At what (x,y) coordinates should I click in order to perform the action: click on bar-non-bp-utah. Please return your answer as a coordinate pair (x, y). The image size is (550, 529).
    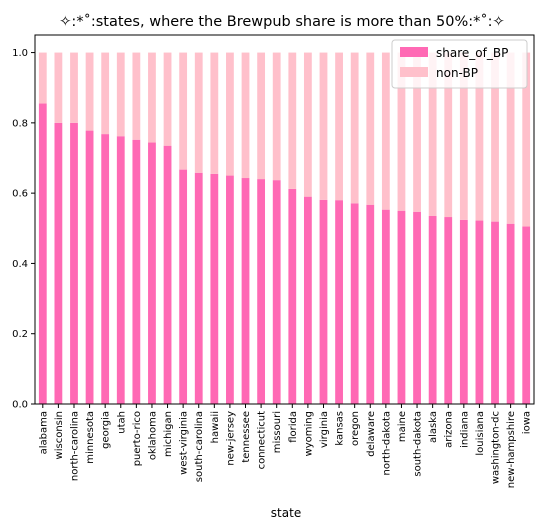
    Looking at the image, I should click on (120, 94).